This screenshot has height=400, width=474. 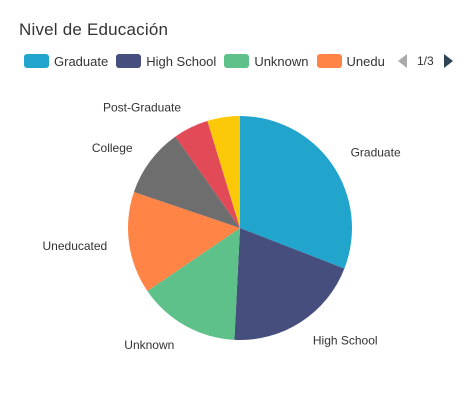 I want to click on legend-item-high-school: High School, so click(x=166, y=61).